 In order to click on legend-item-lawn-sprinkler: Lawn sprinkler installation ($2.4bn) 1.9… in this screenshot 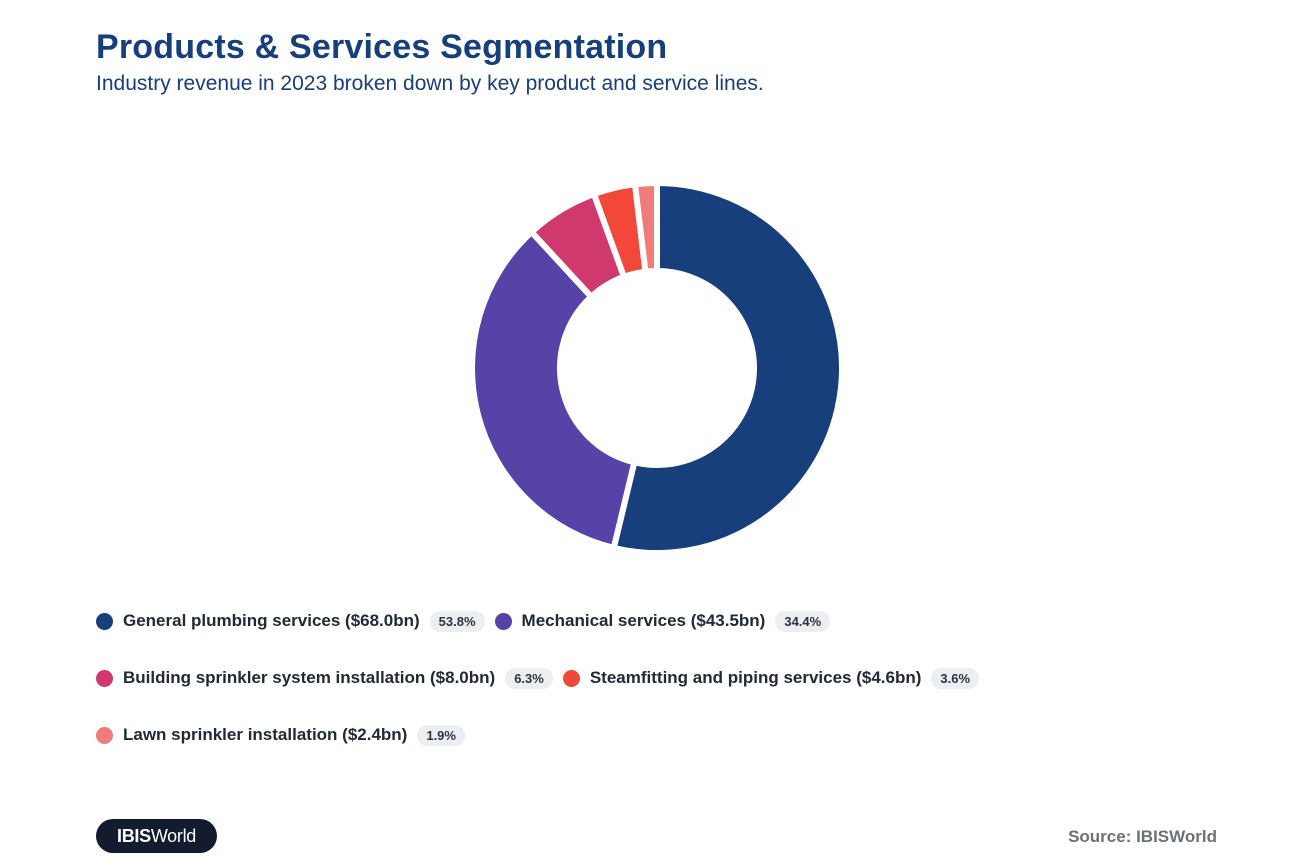, I will do `click(280, 735)`.